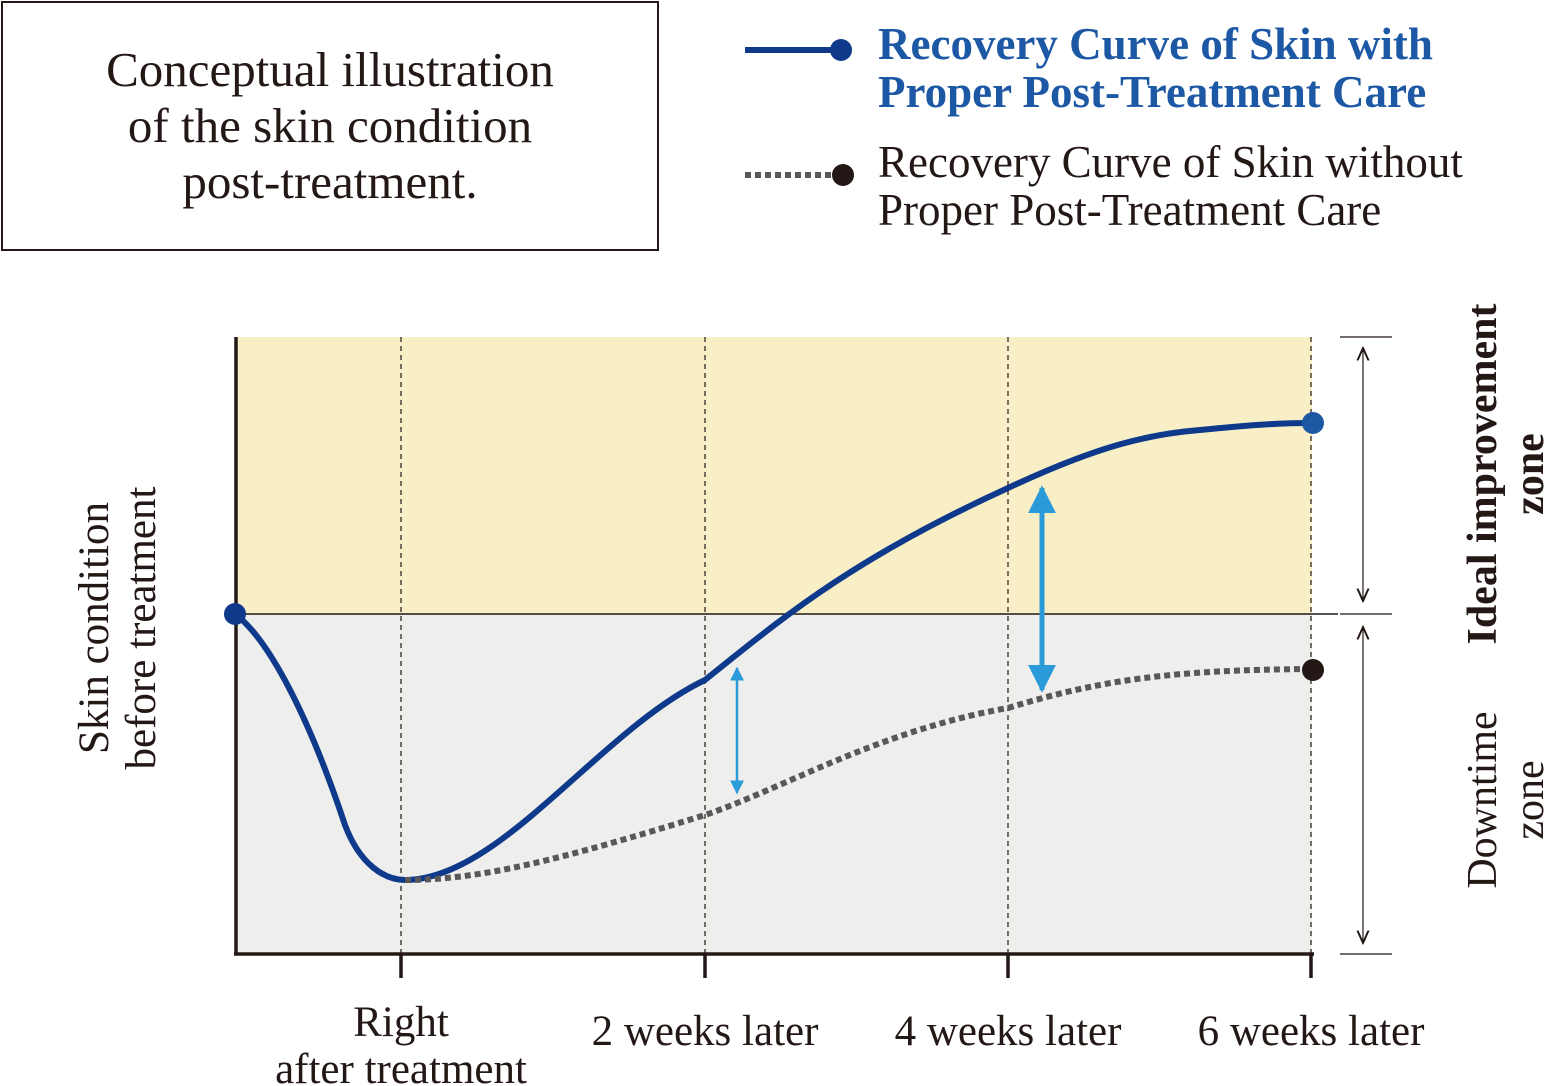 This screenshot has height=1086, width=1545. What do you see at coordinates (1526, 799) in the screenshot?
I see `zone-label-downtime-line-2: zone` at bounding box center [1526, 799].